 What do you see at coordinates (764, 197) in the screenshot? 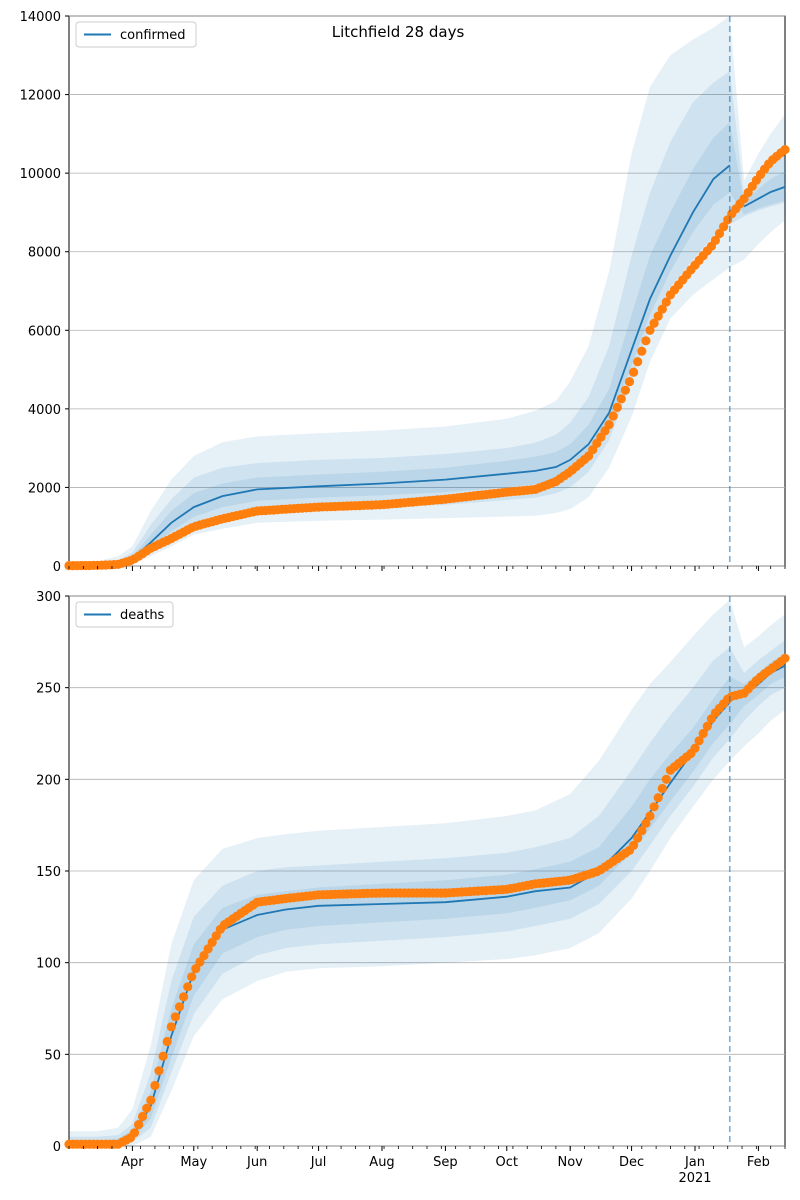
I see `model-line-forecast` at bounding box center [764, 197].